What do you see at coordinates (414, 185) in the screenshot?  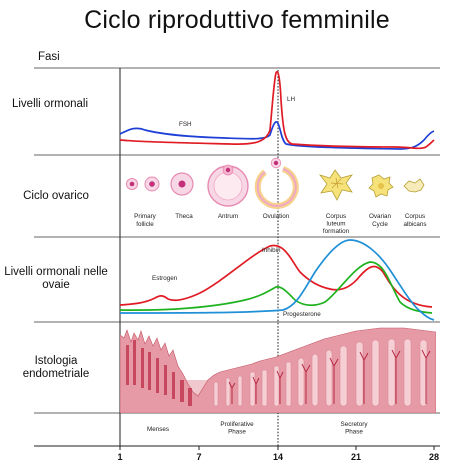 I see `ovarian-stage-corpus-albicans` at bounding box center [414, 185].